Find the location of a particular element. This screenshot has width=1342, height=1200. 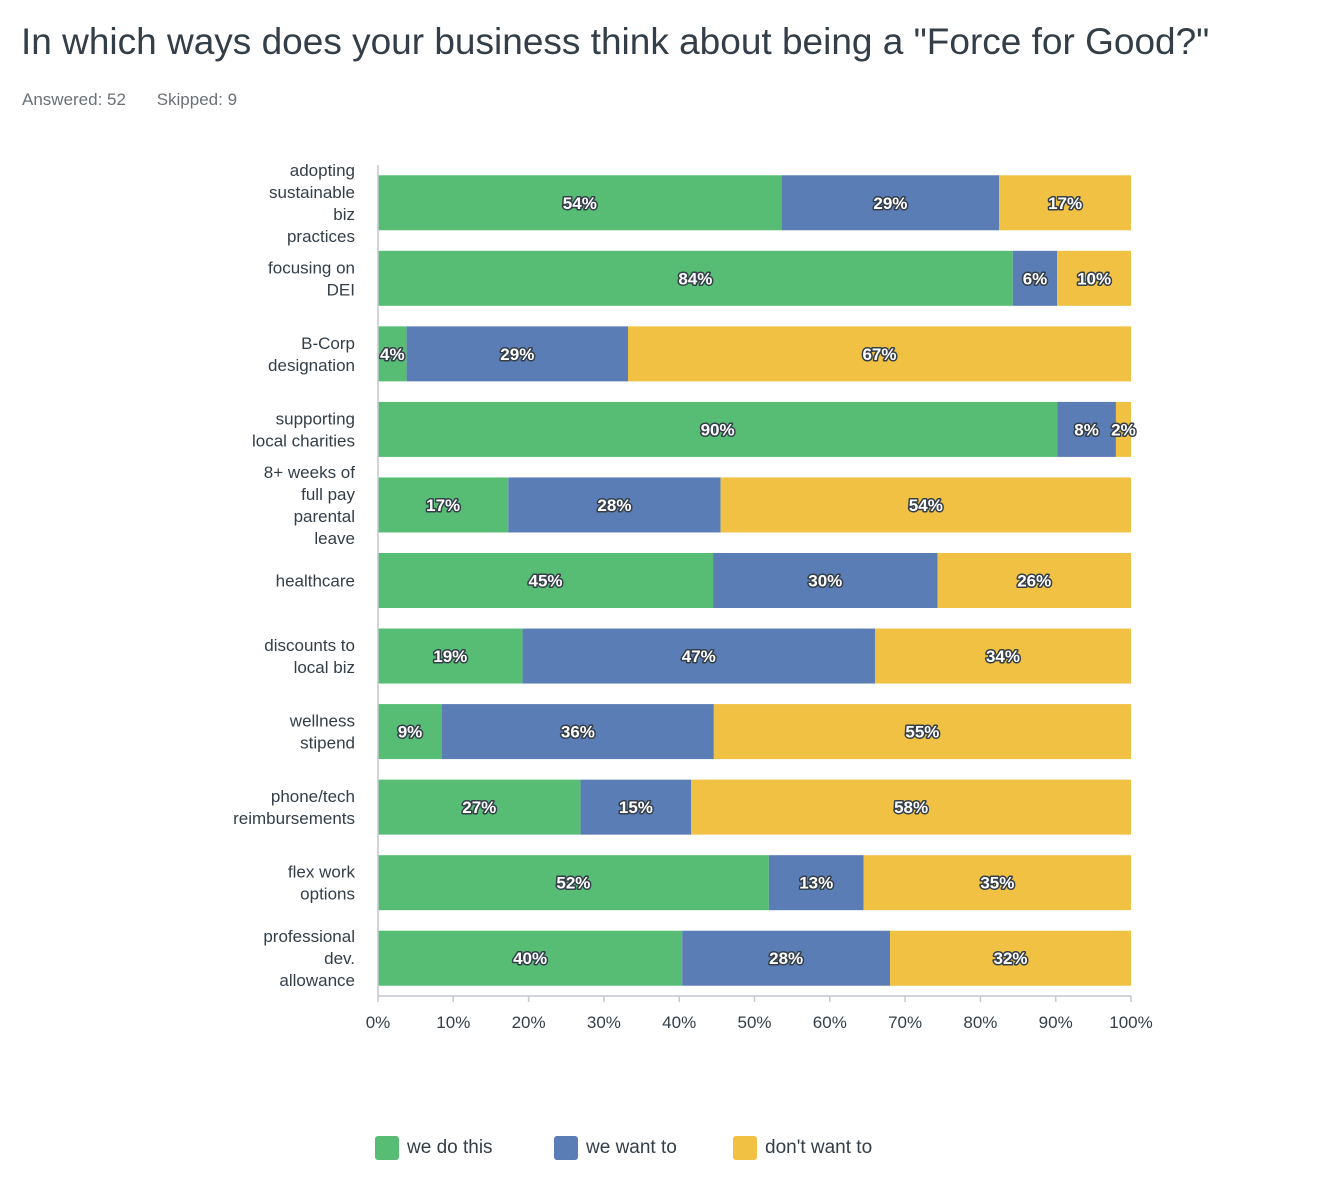

legend-swatch-dont-want-to is located at coordinates (745, 1148).